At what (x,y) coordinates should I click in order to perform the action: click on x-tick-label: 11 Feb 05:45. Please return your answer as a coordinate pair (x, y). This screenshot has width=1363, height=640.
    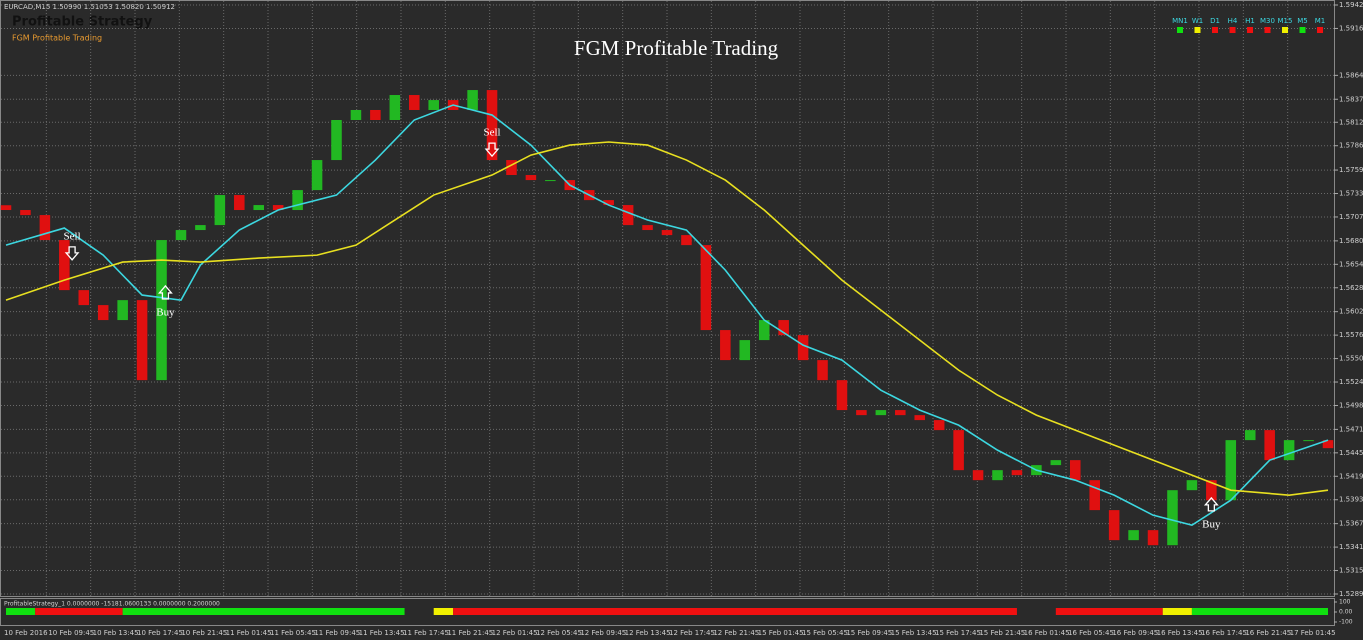
    Looking at the image, I should click on (293, 633).